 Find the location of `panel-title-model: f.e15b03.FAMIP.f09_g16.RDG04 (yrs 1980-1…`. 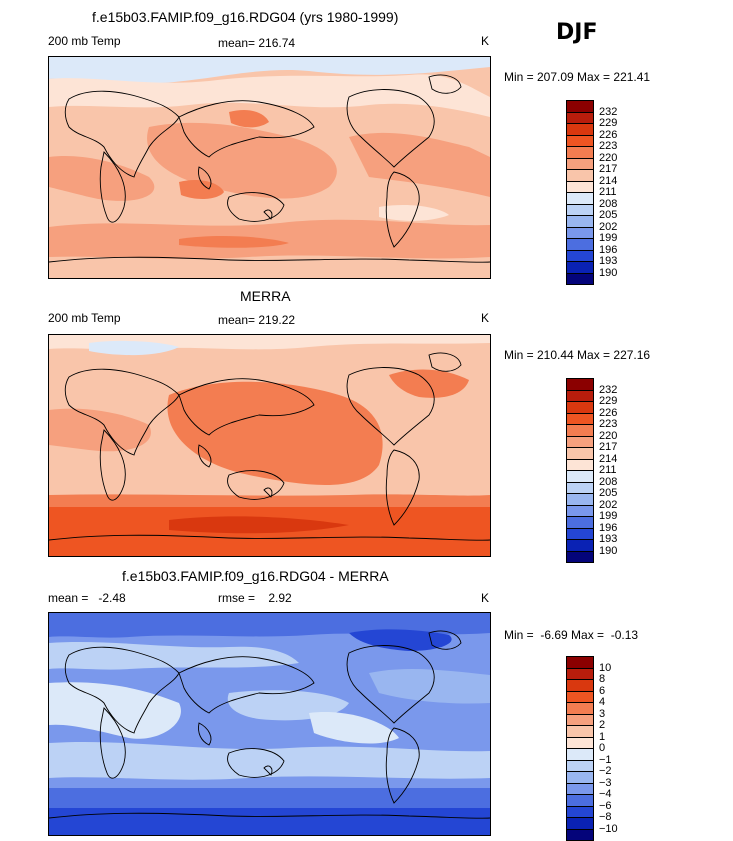

panel-title-model: f.e15b03.FAMIP.f09_g16.RDG04 (yrs 1980-1… is located at coordinates (245, 17).